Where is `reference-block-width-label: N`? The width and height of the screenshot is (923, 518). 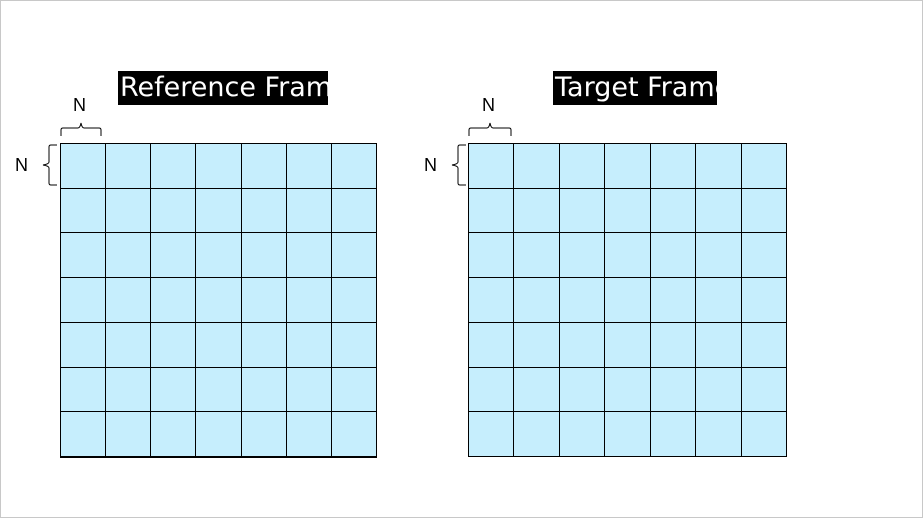
reference-block-width-label: N is located at coordinates (79, 105).